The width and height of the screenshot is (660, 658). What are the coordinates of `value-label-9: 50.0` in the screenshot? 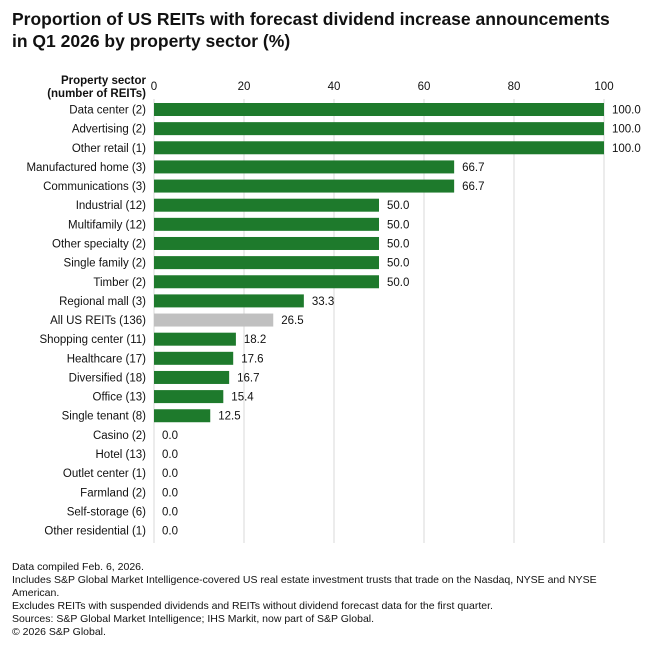 It's located at (398, 283).